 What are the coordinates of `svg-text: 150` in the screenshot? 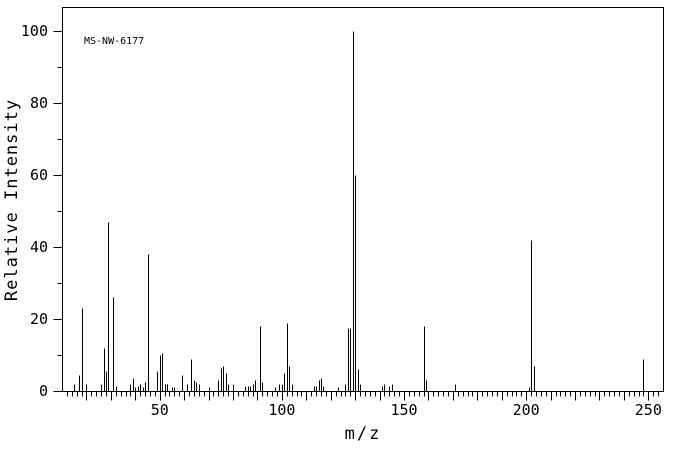 It's located at (403, 410).